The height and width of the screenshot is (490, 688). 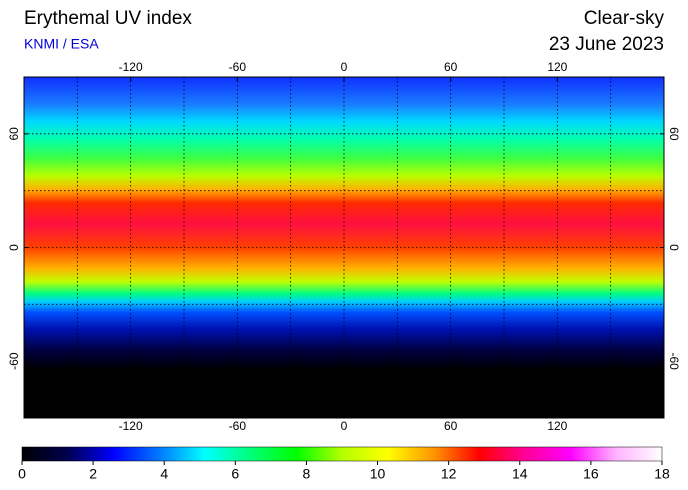 I want to click on colorbar-tick-label: 16, so click(x=591, y=474).